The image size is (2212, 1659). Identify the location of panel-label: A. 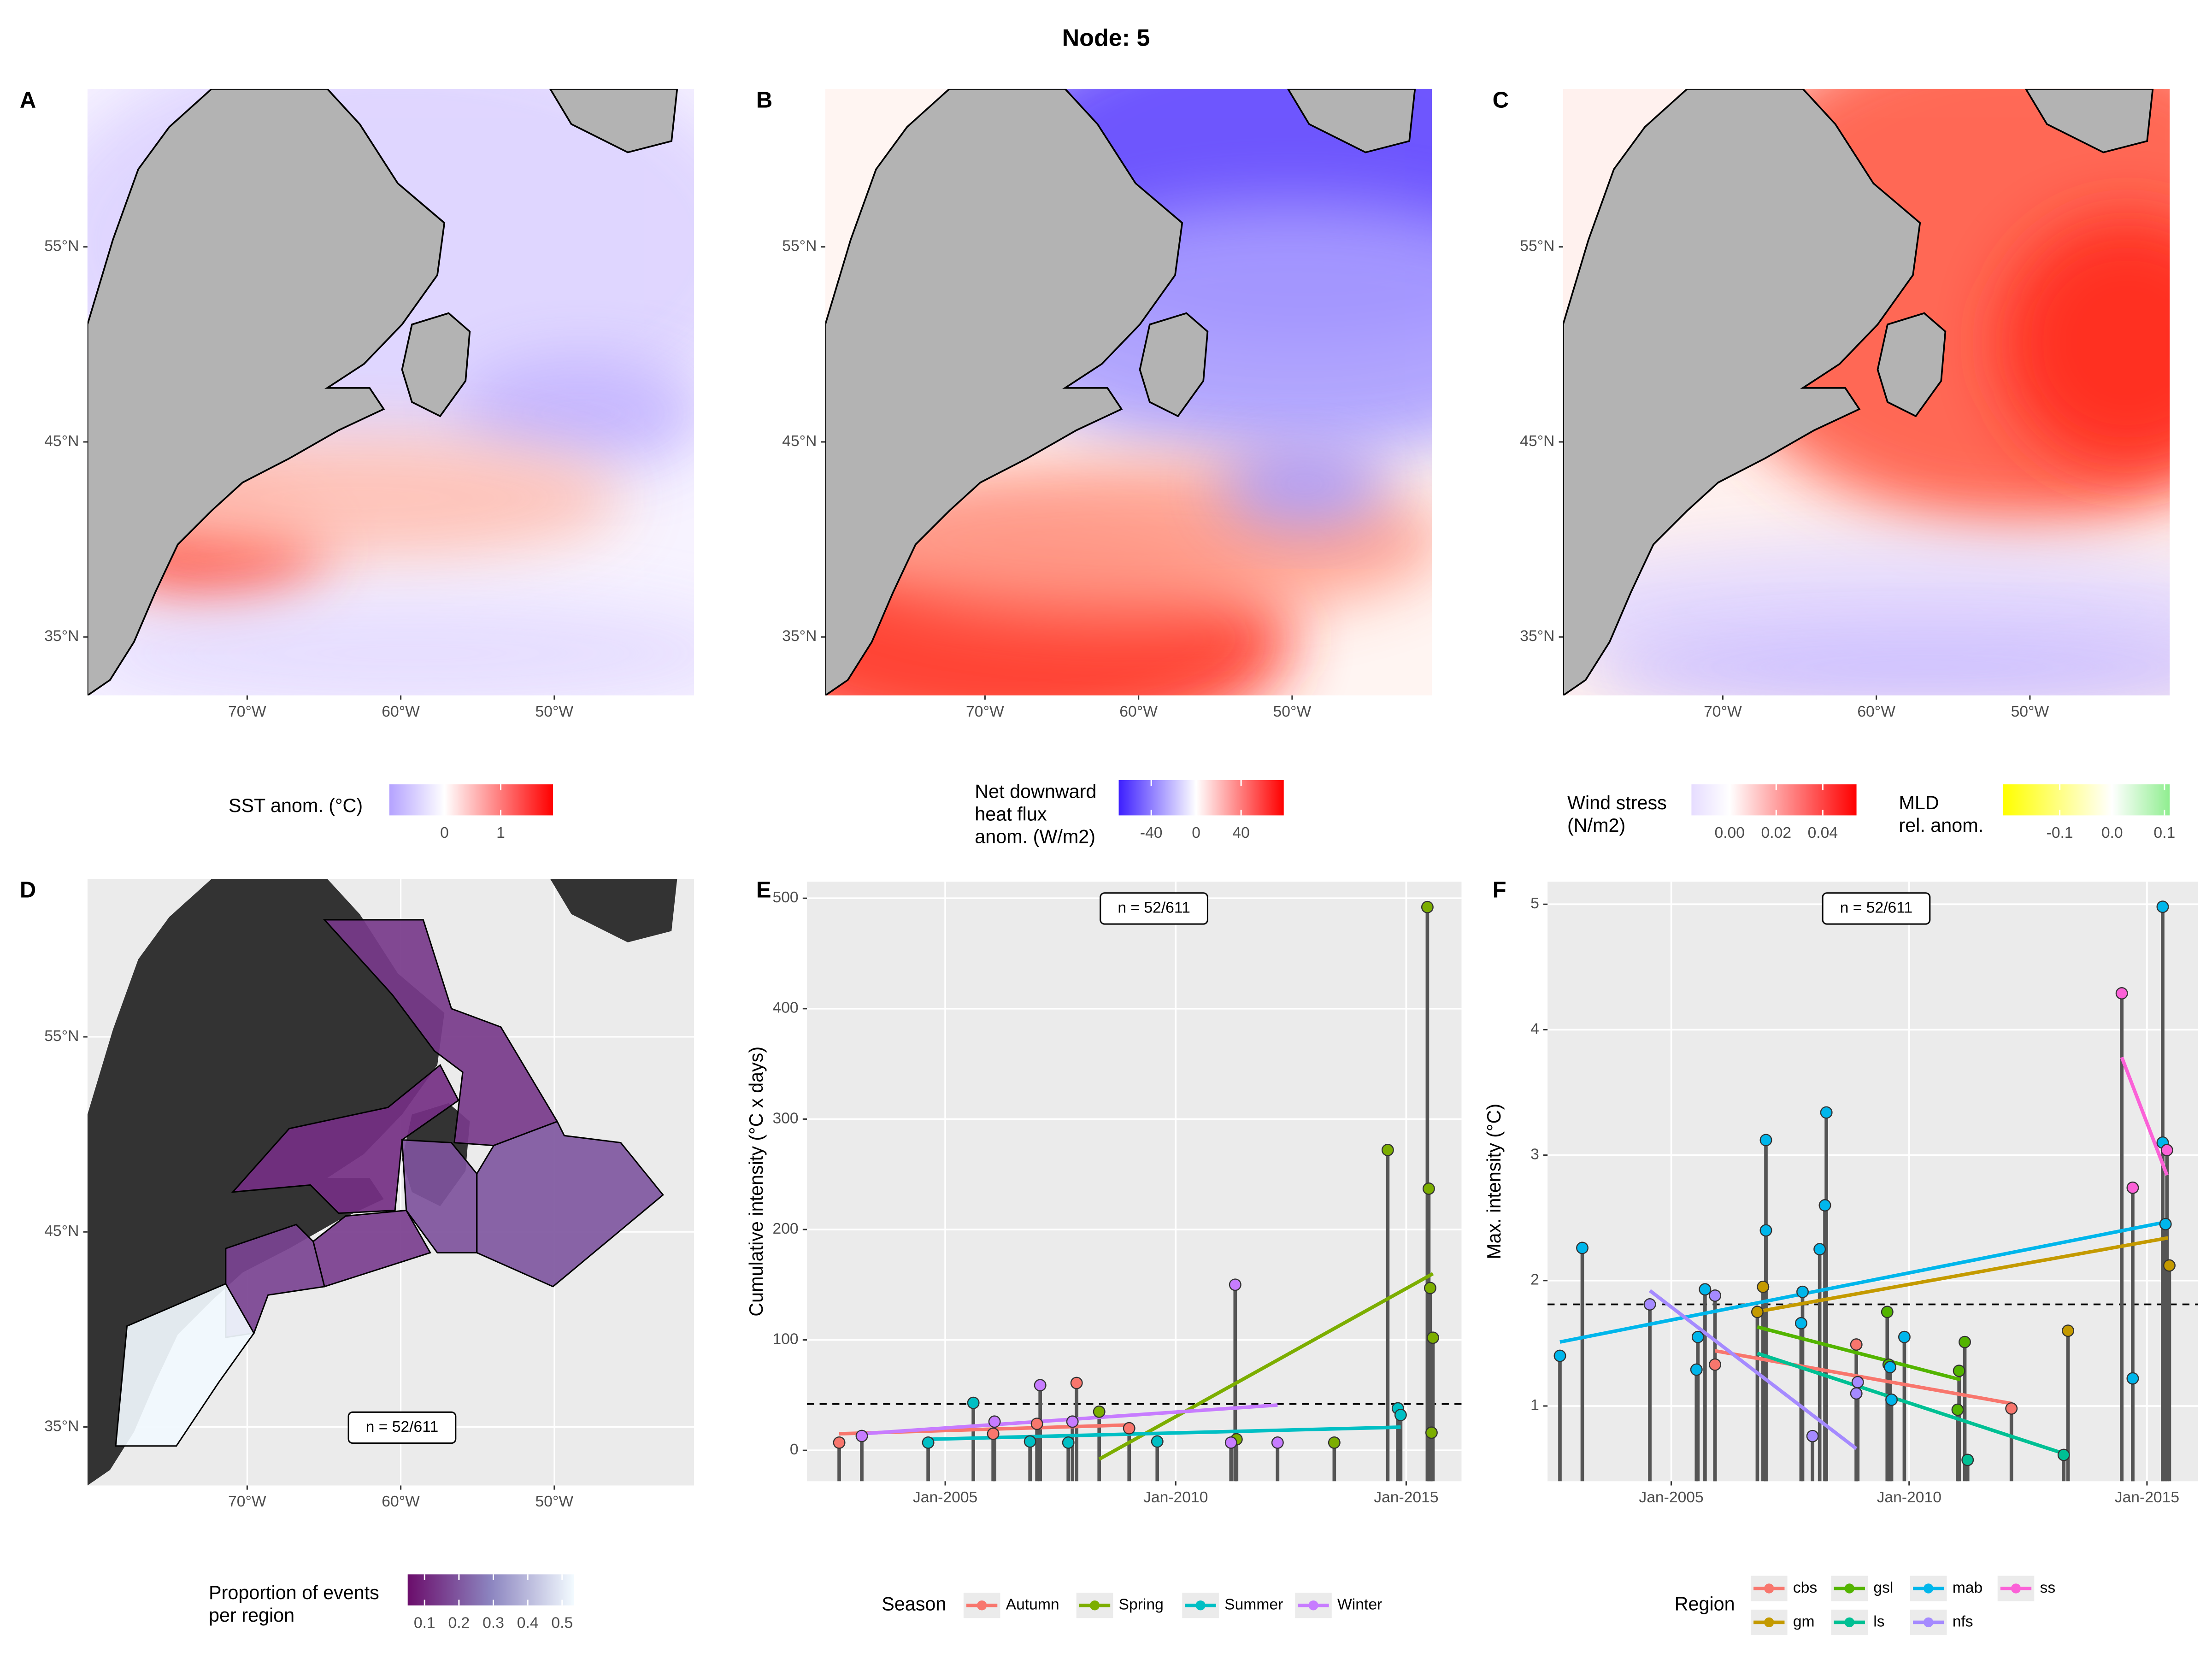
(28, 100).